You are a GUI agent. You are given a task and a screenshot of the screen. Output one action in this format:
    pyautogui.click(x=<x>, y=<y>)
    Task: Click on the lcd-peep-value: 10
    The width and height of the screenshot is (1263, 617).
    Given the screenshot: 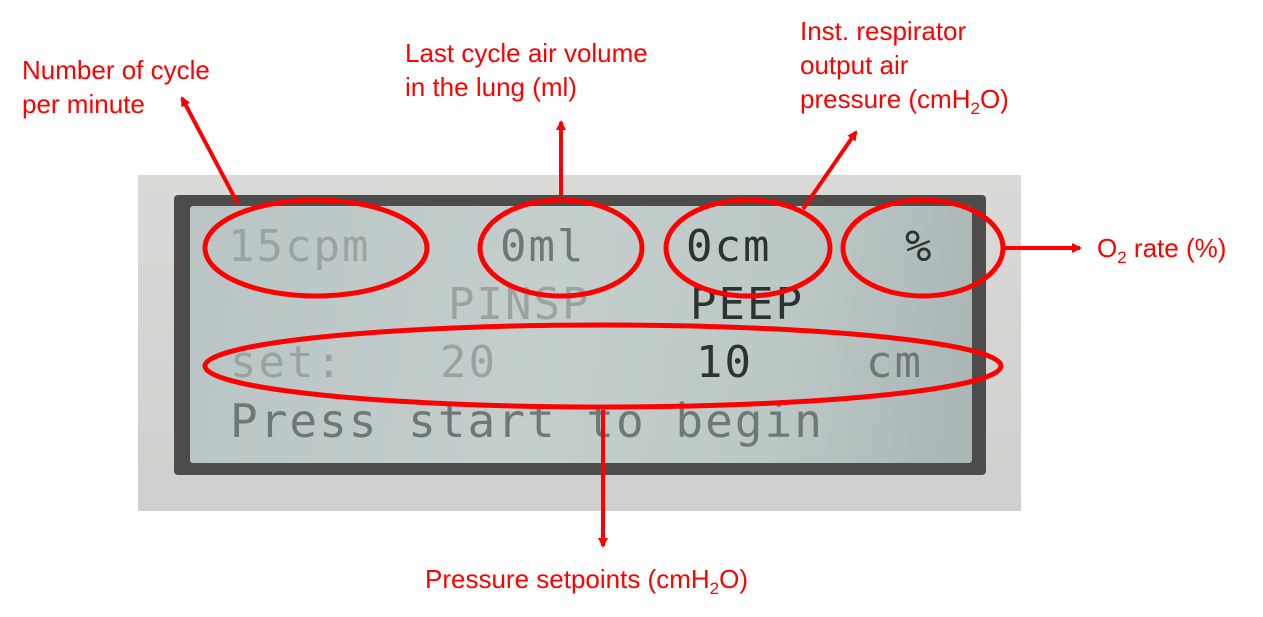 What is the action you would take?
    pyautogui.click(x=724, y=362)
    